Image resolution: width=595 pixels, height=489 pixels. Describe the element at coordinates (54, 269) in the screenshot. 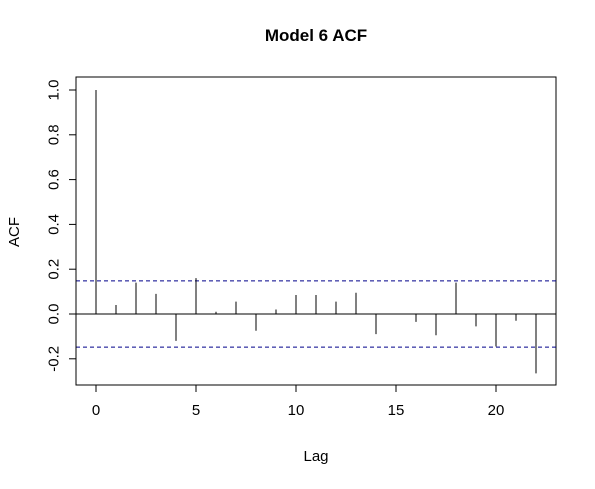

I see `y-tick-label: 0.2` at that location.